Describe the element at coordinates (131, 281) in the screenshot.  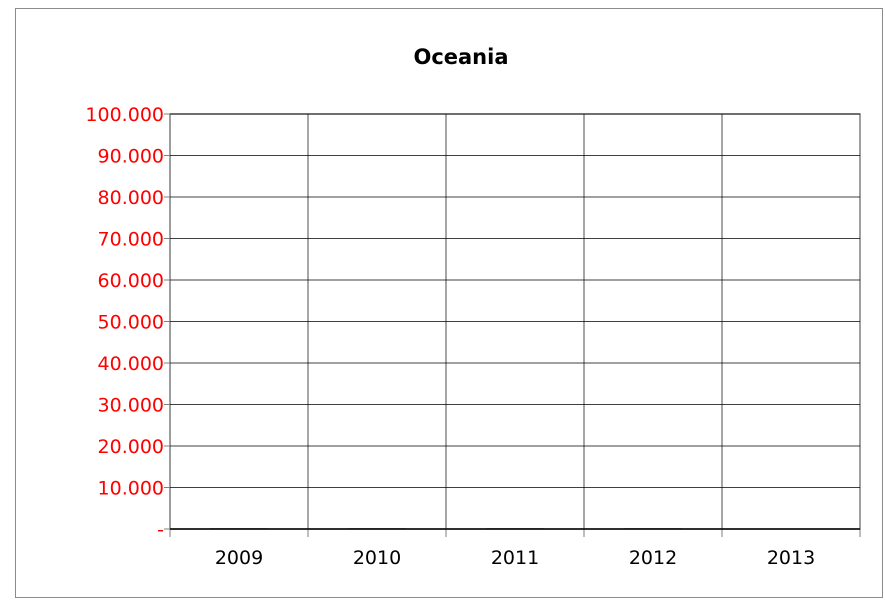
I see `y-tick-label: 60.000` at that location.